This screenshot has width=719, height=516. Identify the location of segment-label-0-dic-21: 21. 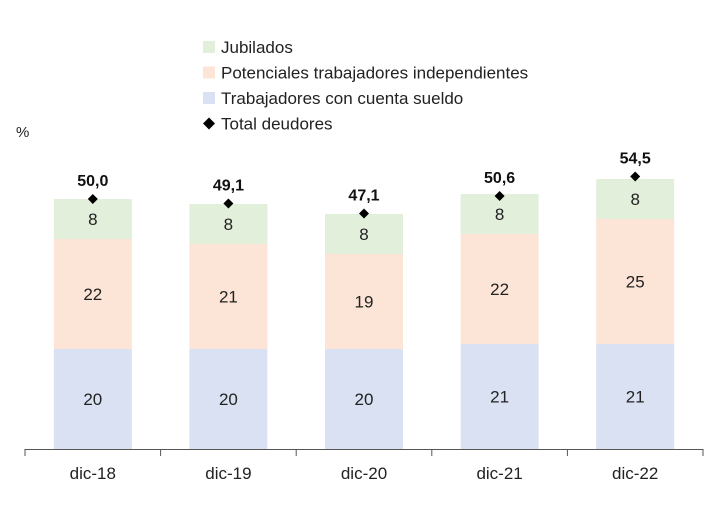
(499, 397).